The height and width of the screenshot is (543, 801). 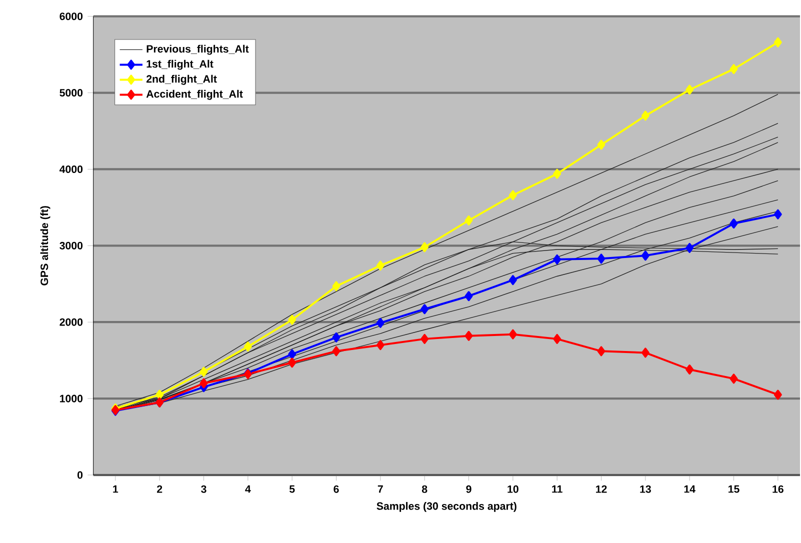 I want to click on legend-label: Previous_flights_Alt, so click(x=197, y=49).